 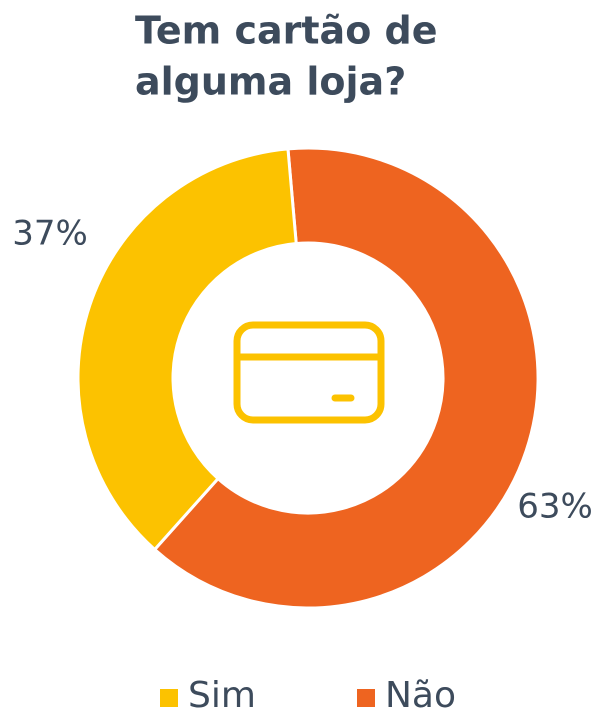 I want to click on chart-title: Tem cartão de, so click(x=286, y=31).